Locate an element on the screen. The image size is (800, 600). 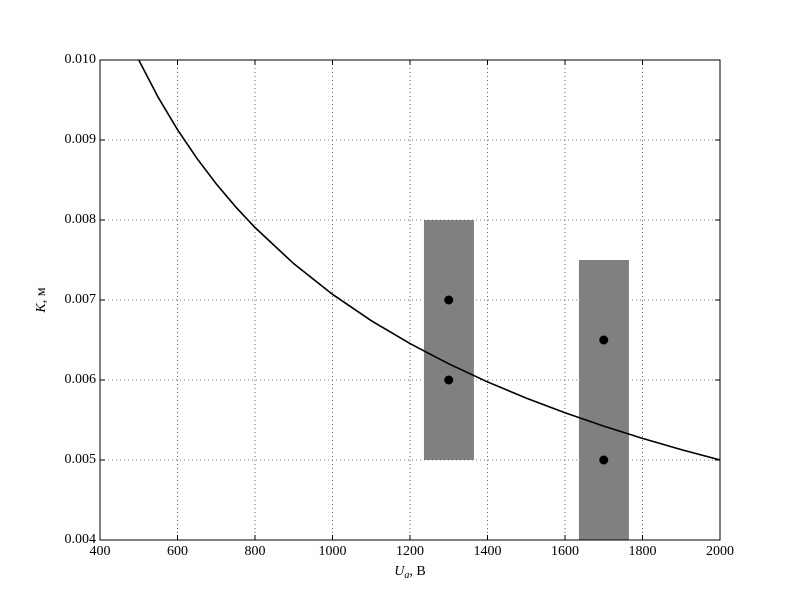
x-tick-label: 800 is located at coordinates (255, 551).